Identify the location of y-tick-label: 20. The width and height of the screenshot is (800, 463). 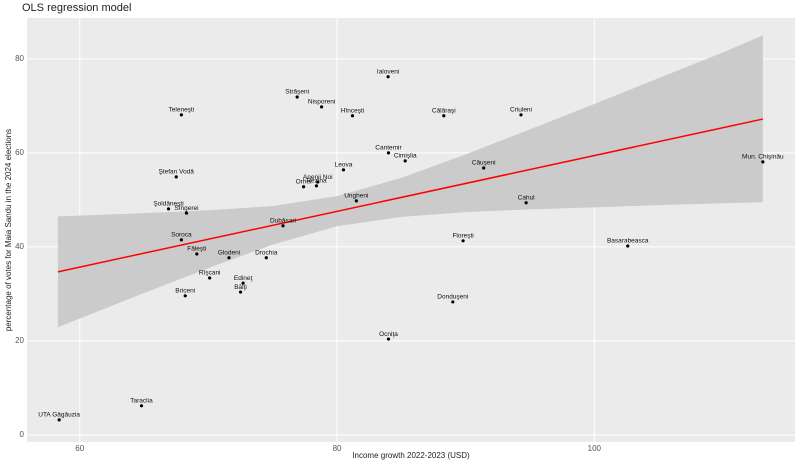
(19, 340).